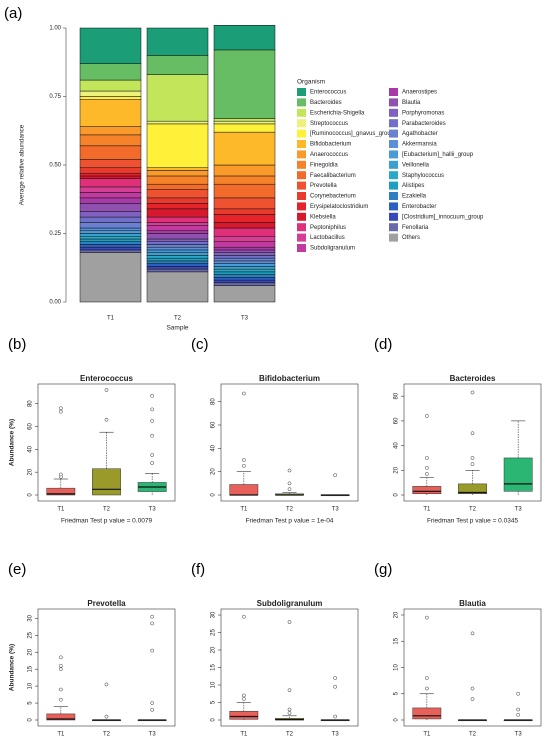  Describe the element at coordinates (333, 176) in the screenshot. I see `legend-label: Faecalibacterium` at that location.